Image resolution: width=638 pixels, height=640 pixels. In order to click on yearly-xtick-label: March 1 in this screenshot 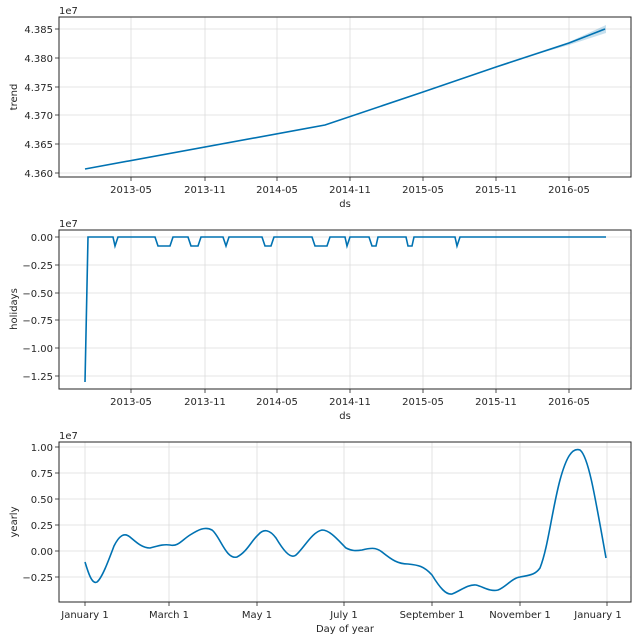, I will do `click(169, 615)`.